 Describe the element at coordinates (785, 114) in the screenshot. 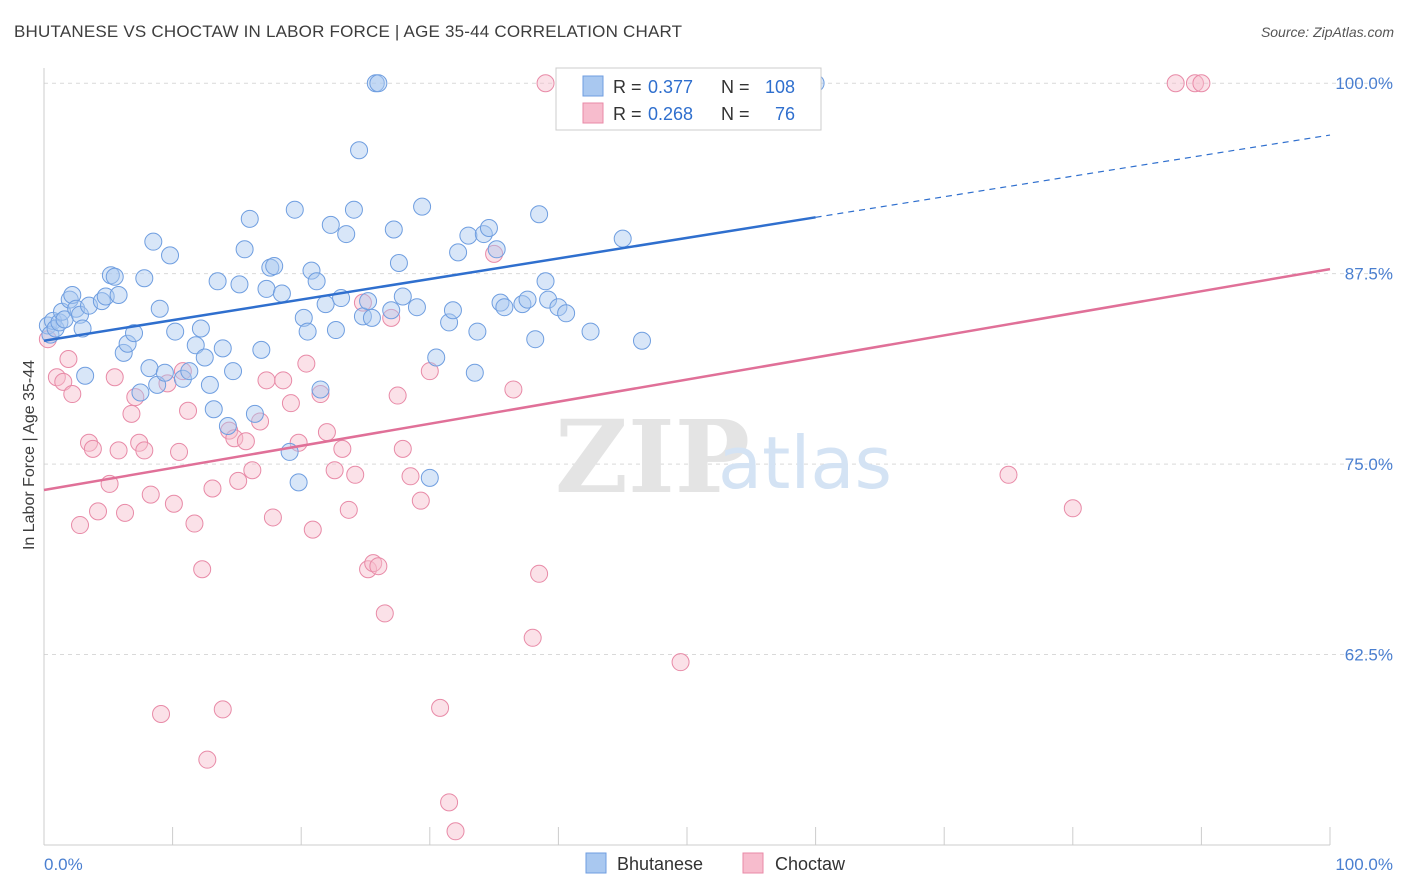

I see `legend-n-choctaw: 76` at that location.